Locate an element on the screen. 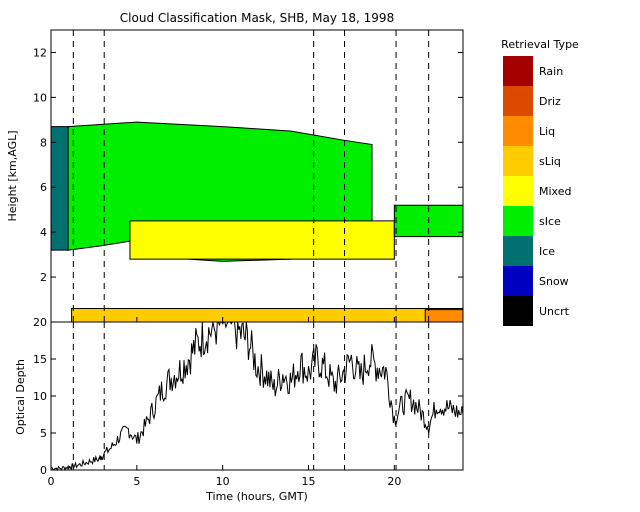 The width and height of the screenshot is (640, 512). legend-swatch-sice is located at coordinates (518, 221).